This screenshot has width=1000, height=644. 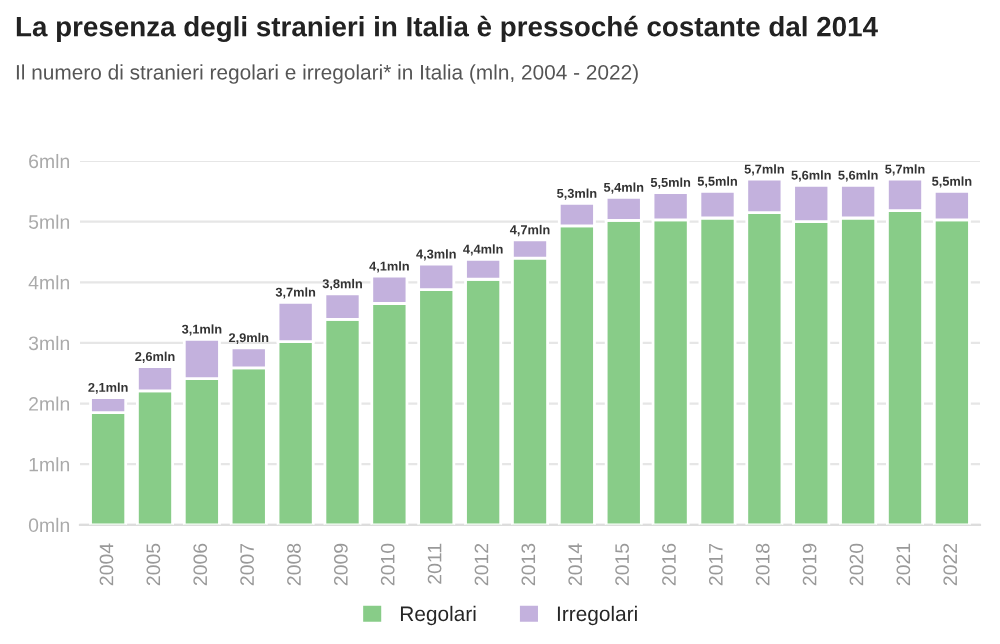 I want to click on x-tick-label: 2011, so click(x=434, y=563).